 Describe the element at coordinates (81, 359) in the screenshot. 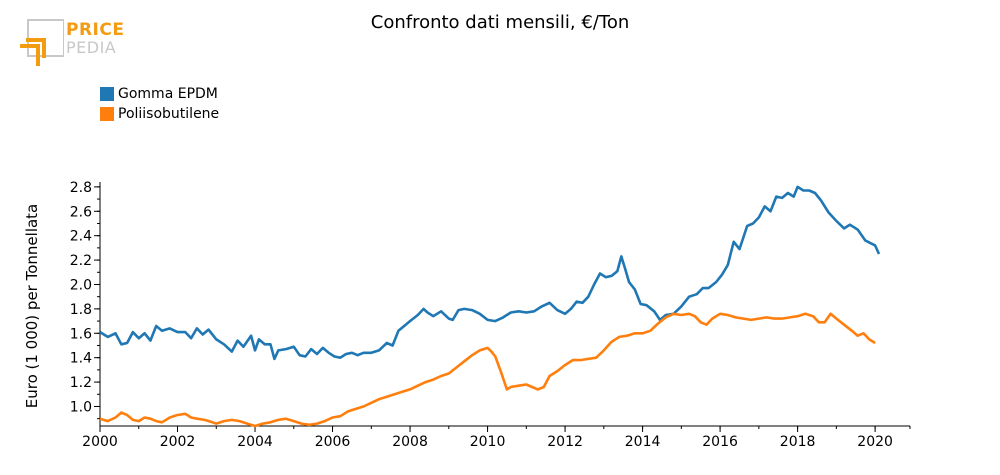

I see `y-tick-label: 1.4` at that location.